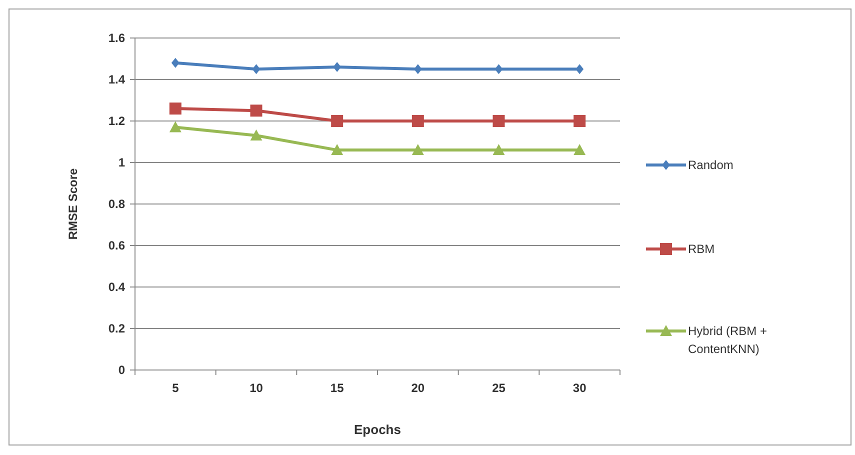  I want to click on x-tick-label: 30, so click(579, 388).